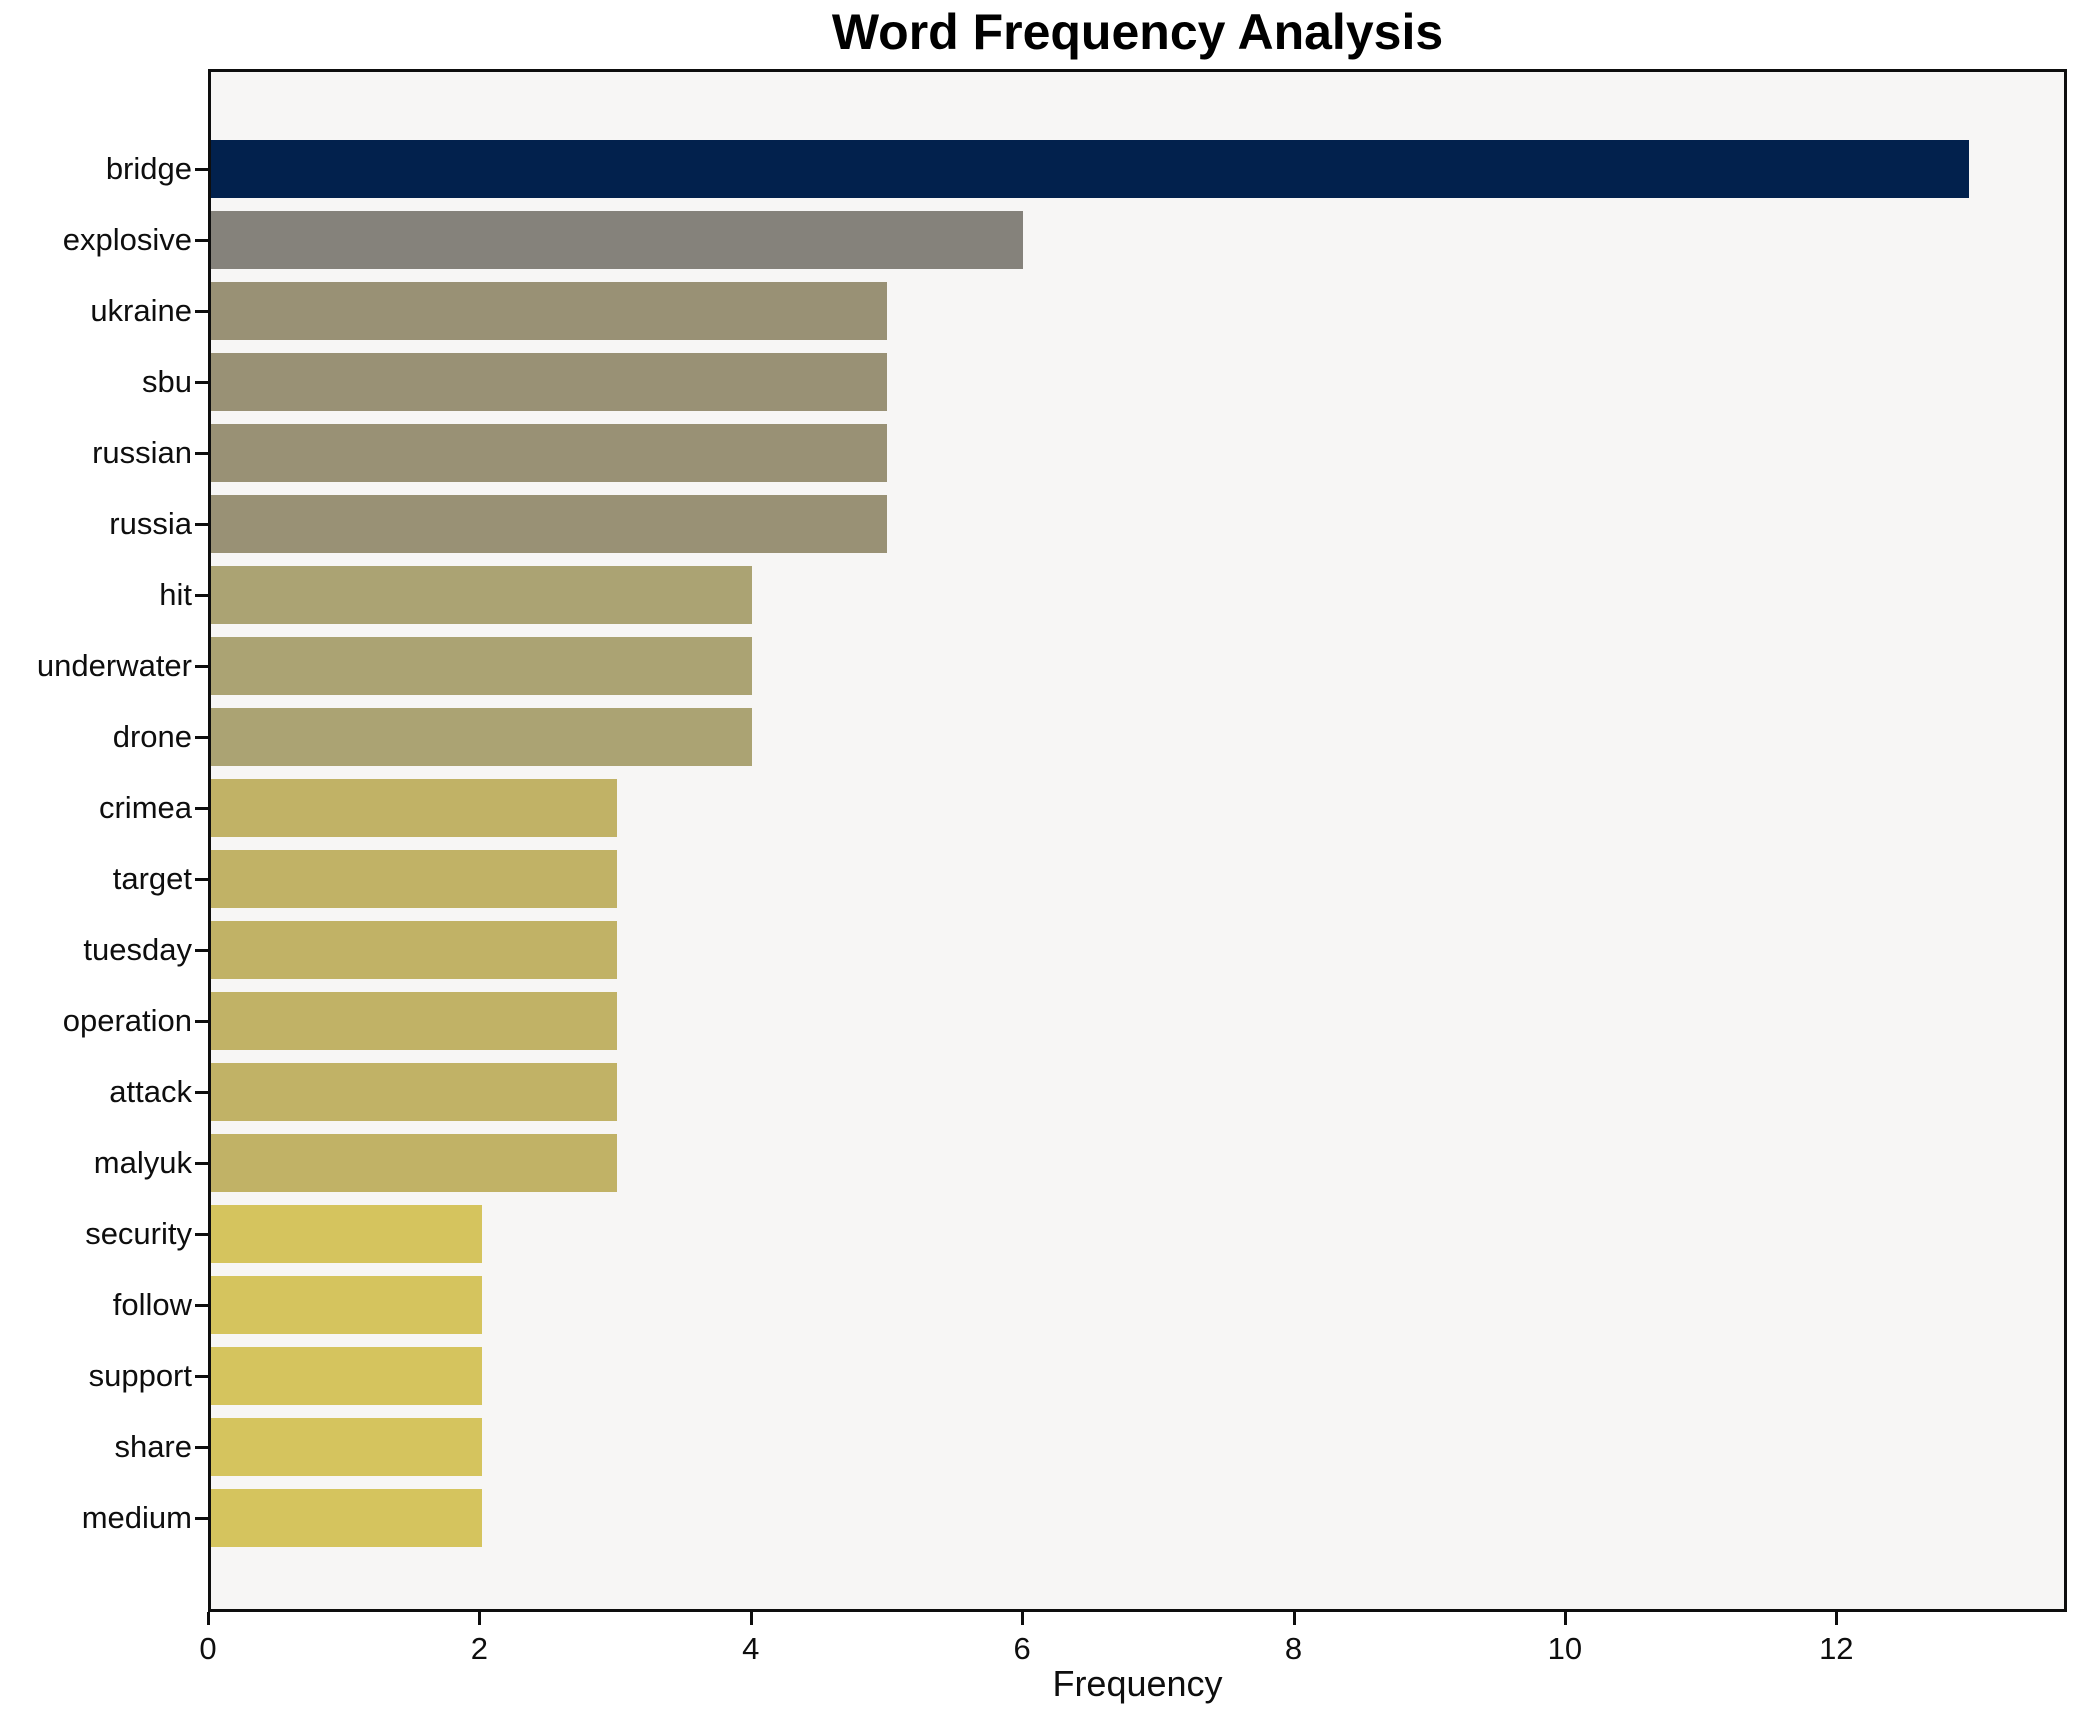  I want to click on bar-bridge, so click(1090, 169).